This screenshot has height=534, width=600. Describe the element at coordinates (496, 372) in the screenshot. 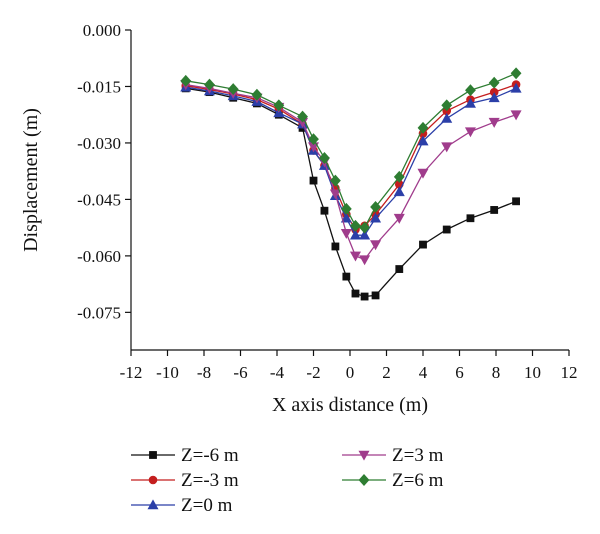

I see `x-tick-label: 8` at that location.